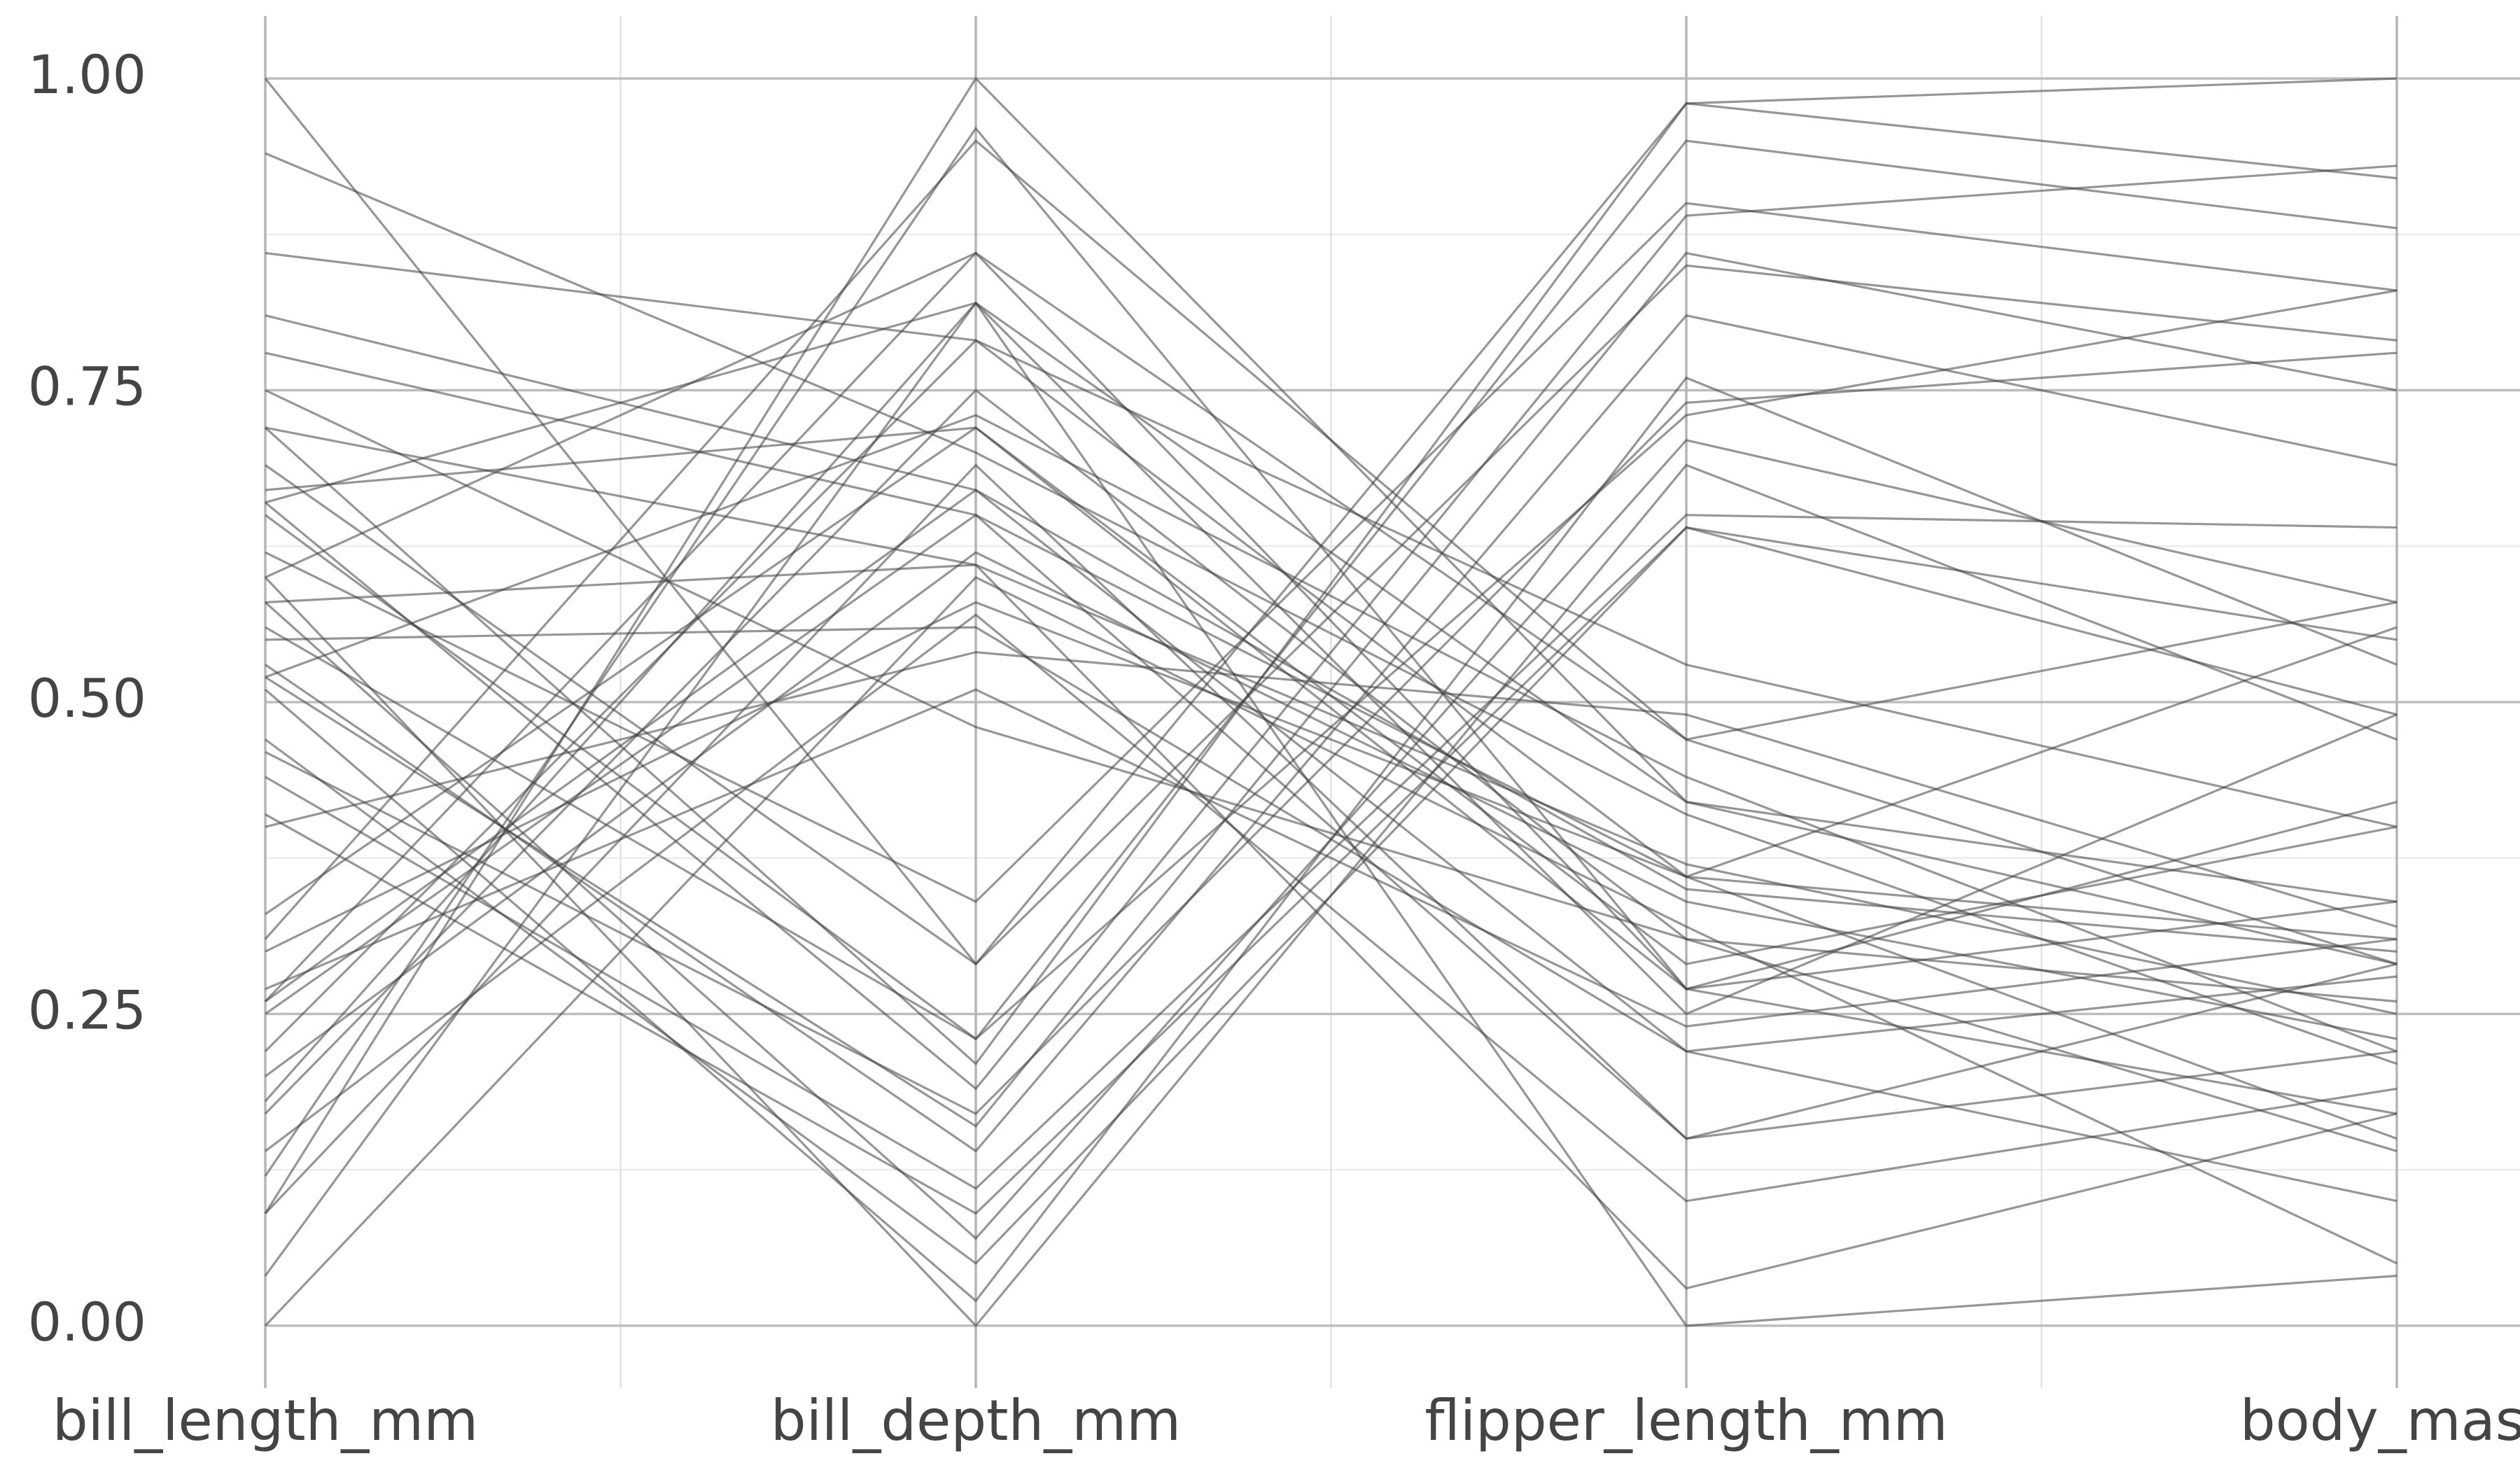 The width and height of the screenshot is (2520, 1470). I want to click on x-tick-label: bill_depth_mm, so click(976, 1420).